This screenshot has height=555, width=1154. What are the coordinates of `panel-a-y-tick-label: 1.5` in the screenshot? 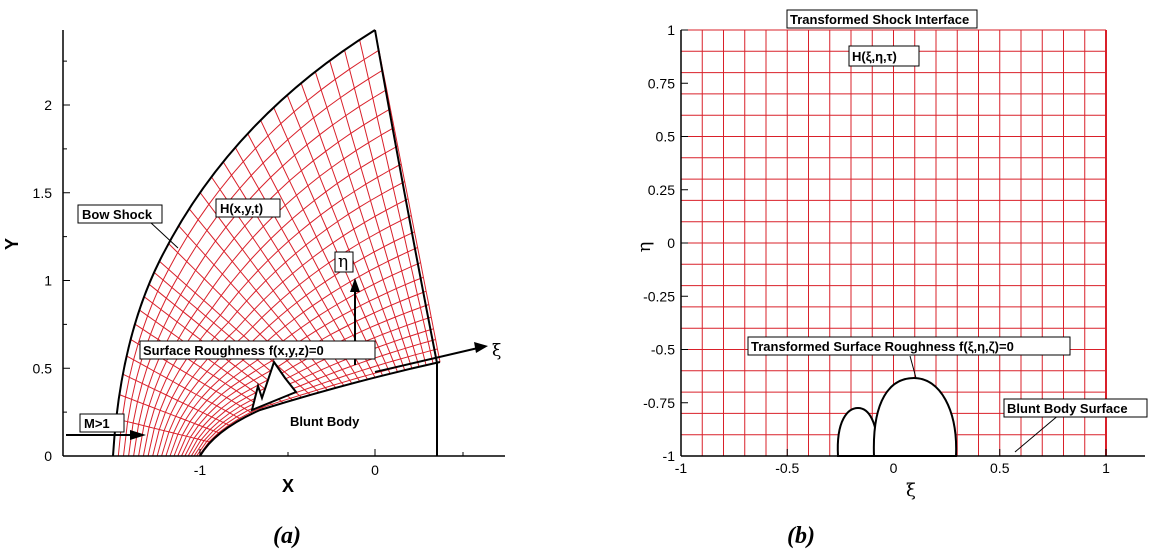 It's located at (43, 193).